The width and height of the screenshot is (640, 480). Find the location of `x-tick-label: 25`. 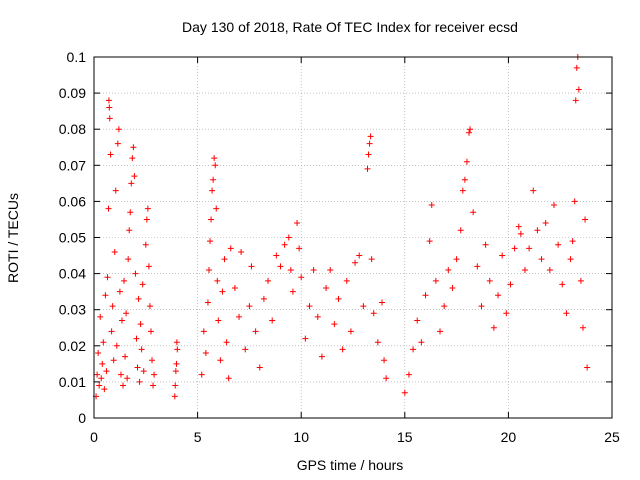

x-tick-label: 25 is located at coordinates (612, 437).